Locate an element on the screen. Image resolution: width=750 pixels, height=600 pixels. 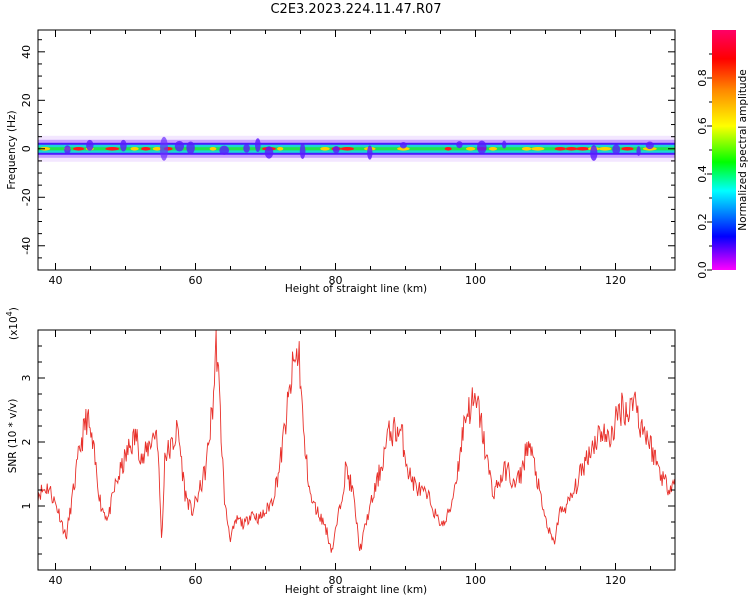
heatmap-x-tick-label: 80 is located at coordinates (336, 280).